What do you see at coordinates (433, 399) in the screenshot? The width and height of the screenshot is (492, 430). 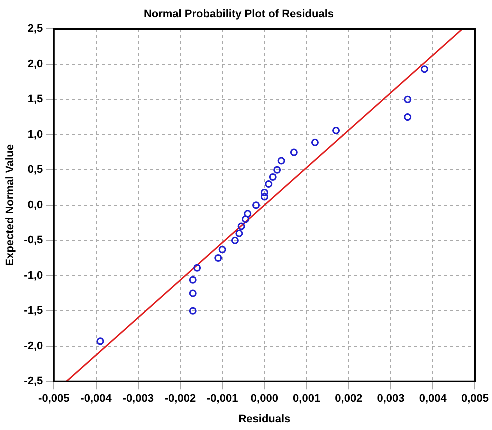 I see `x-tick-label: 0,004` at bounding box center [433, 399].